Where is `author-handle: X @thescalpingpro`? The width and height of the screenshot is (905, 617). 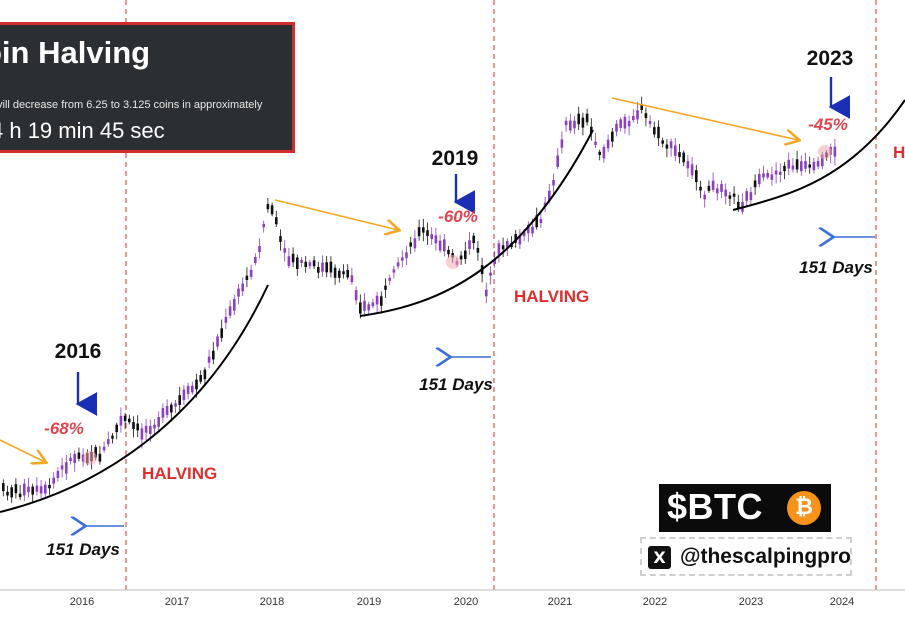 author-handle: X @thescalpingpro is located at coordinates (746, 556).